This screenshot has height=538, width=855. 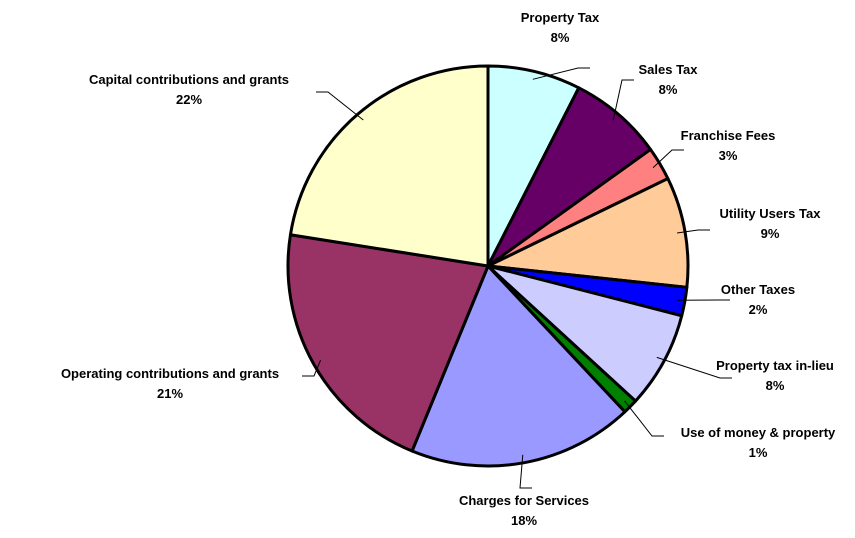 I want to click on slice-label-name: Charges for Services, so click(x=524, y=500).